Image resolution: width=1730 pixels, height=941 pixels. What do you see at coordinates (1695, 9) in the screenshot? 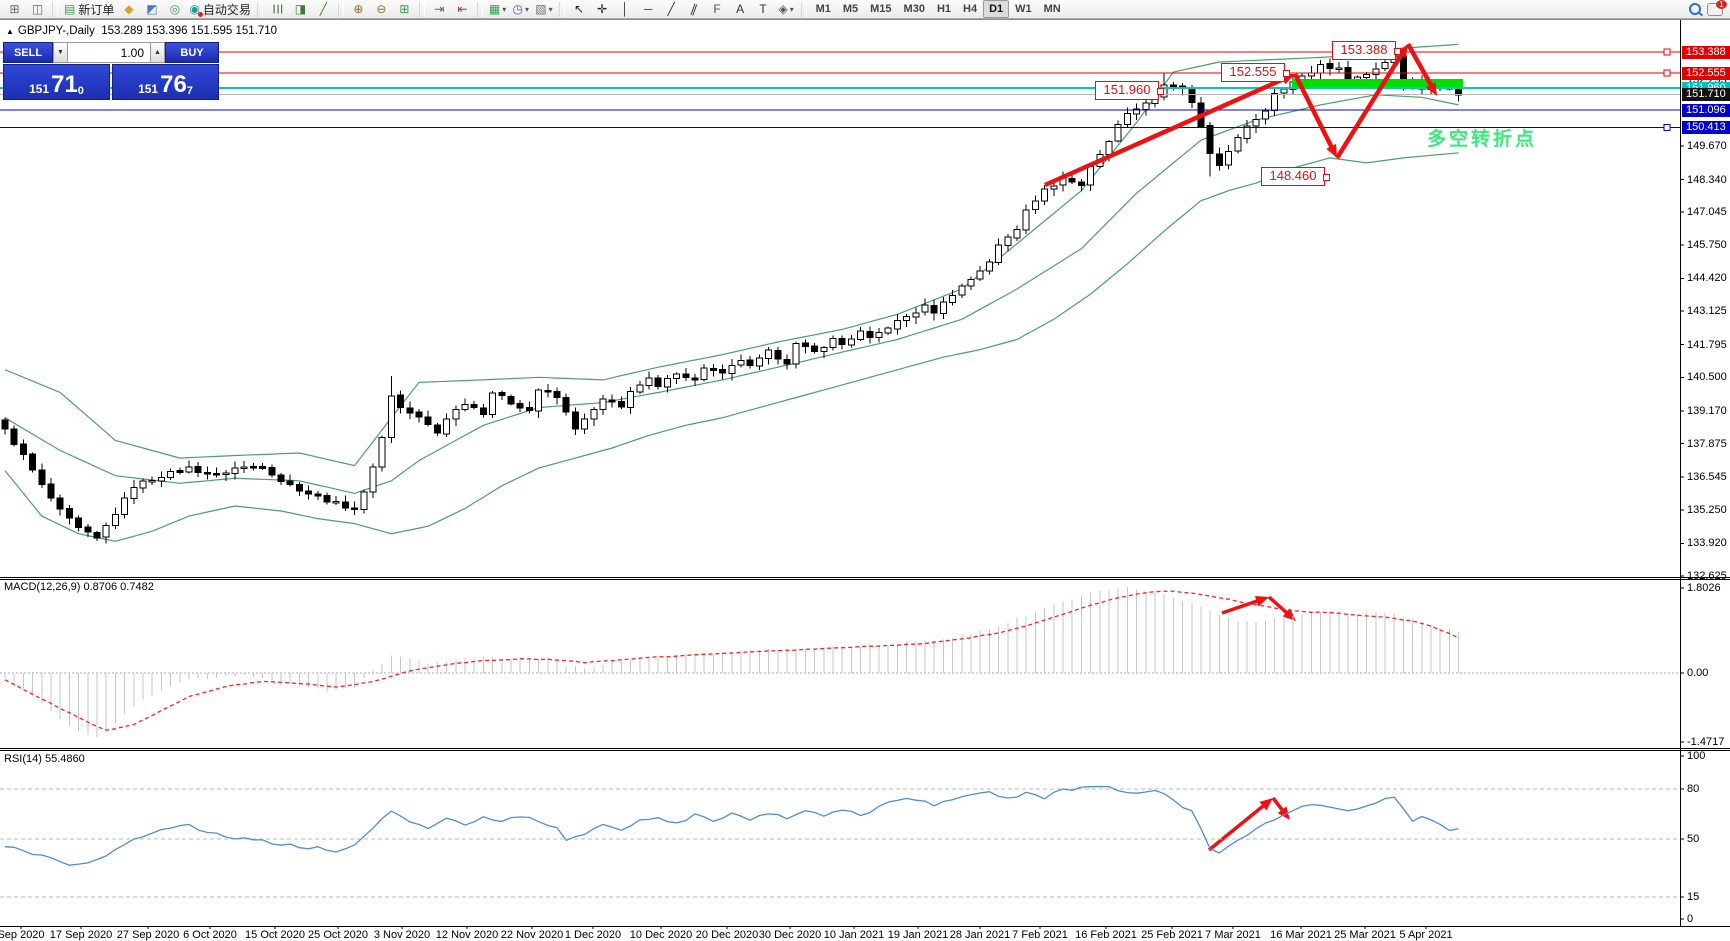
I see `search-icon` at bounding box center [1695, 9].